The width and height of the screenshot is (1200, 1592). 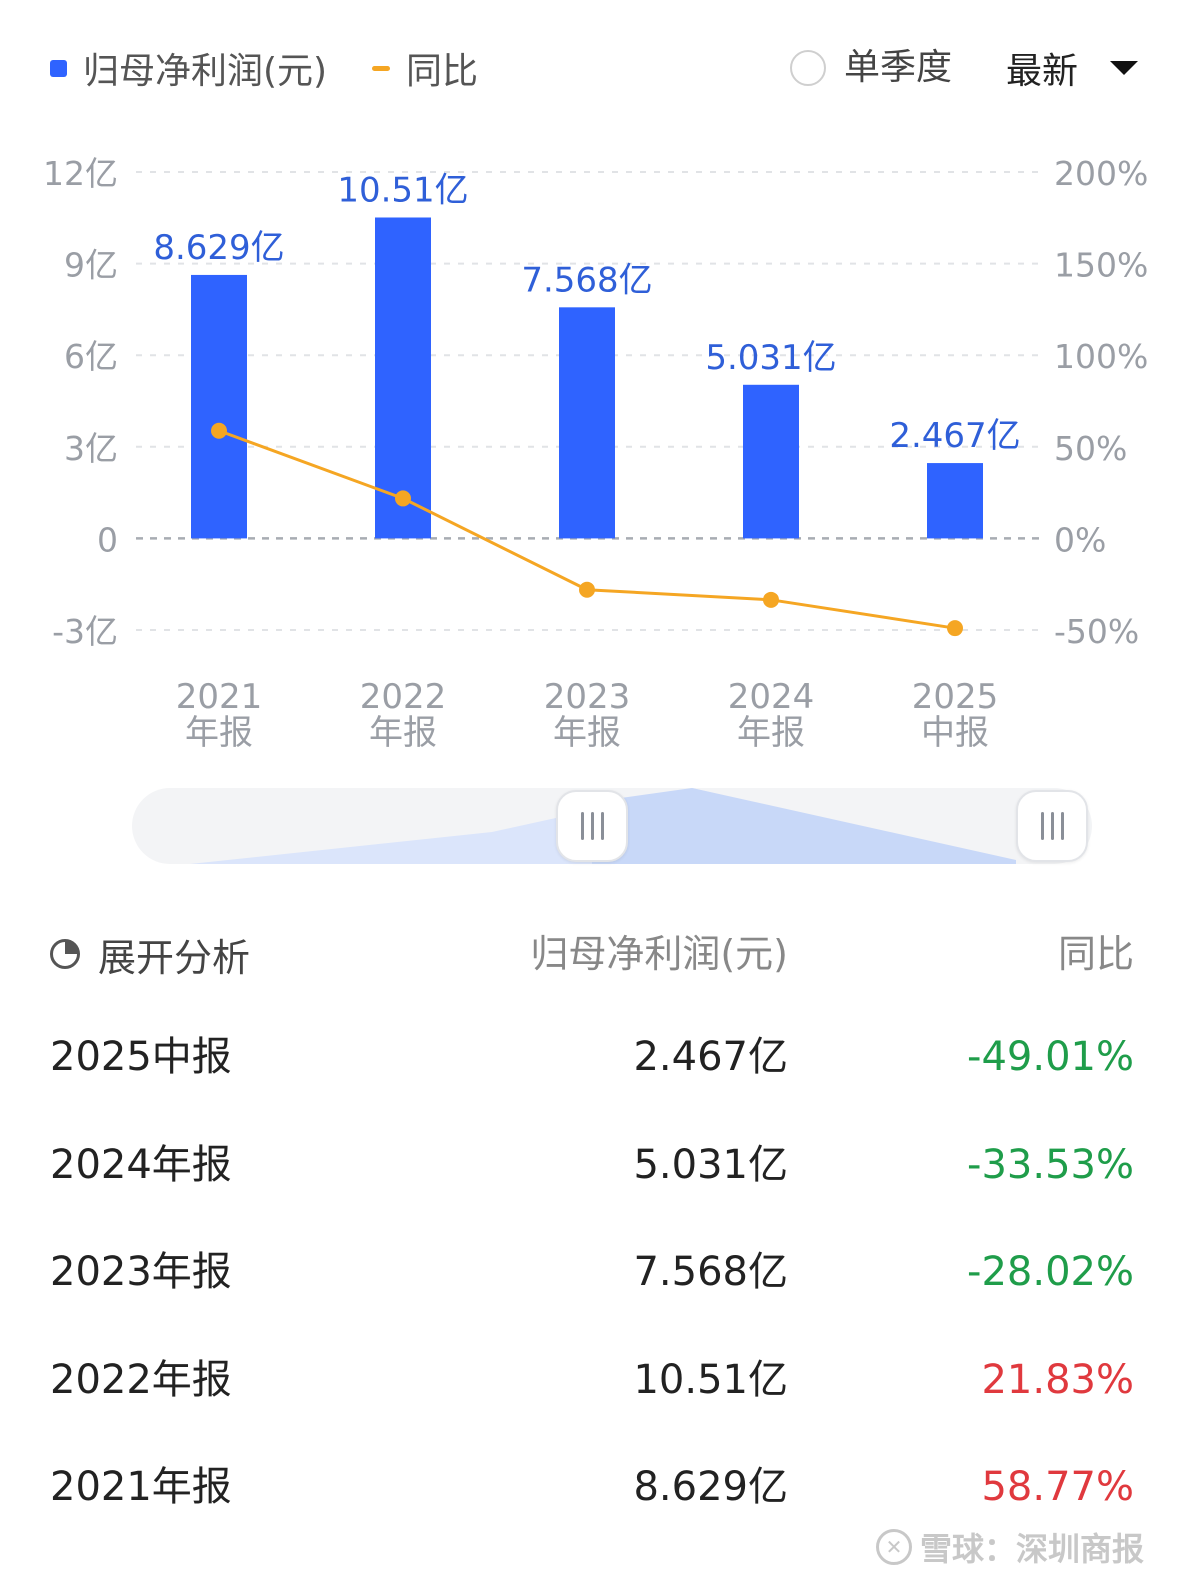 I want to click on bar-data-label: 10.51亿, so click(x=402, y=190).